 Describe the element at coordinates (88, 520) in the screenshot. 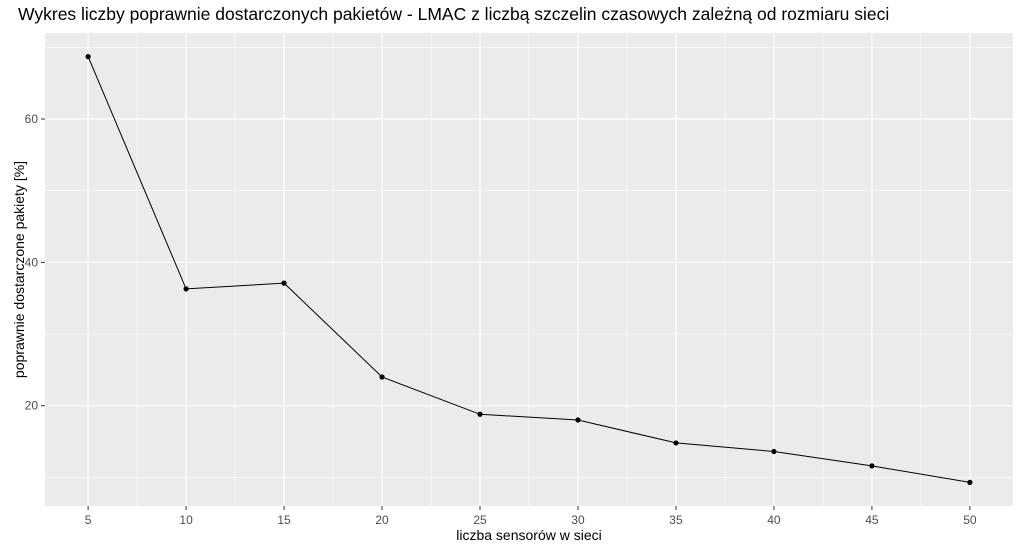

I see `x-tick-label: 5` at that location.